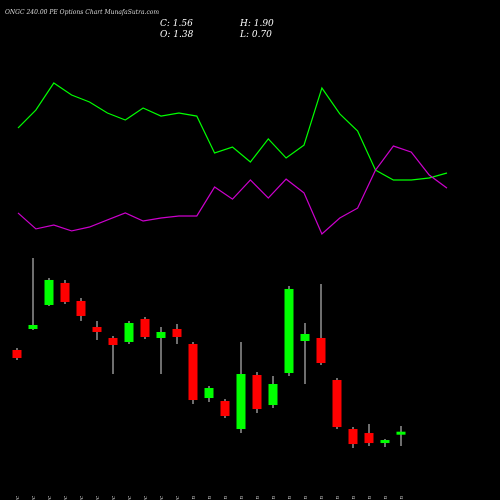  What do you see at coordinates (338, 498) in the screenshot?
I see `x-tick-label: 14 Jan` at bounding box center [338, 498].